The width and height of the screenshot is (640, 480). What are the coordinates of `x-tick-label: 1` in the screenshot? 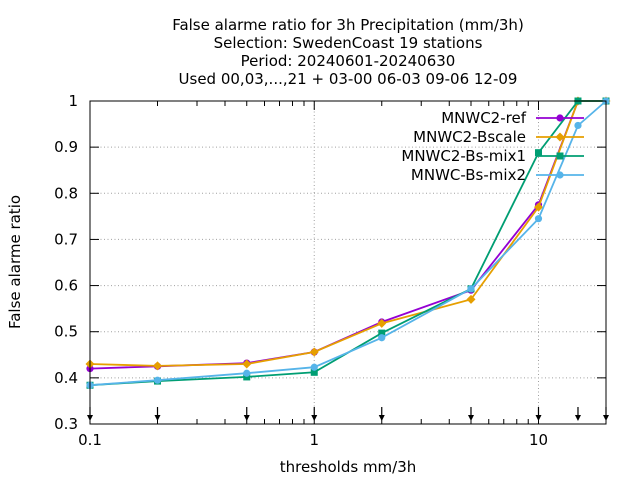 It's located at (314, 440).